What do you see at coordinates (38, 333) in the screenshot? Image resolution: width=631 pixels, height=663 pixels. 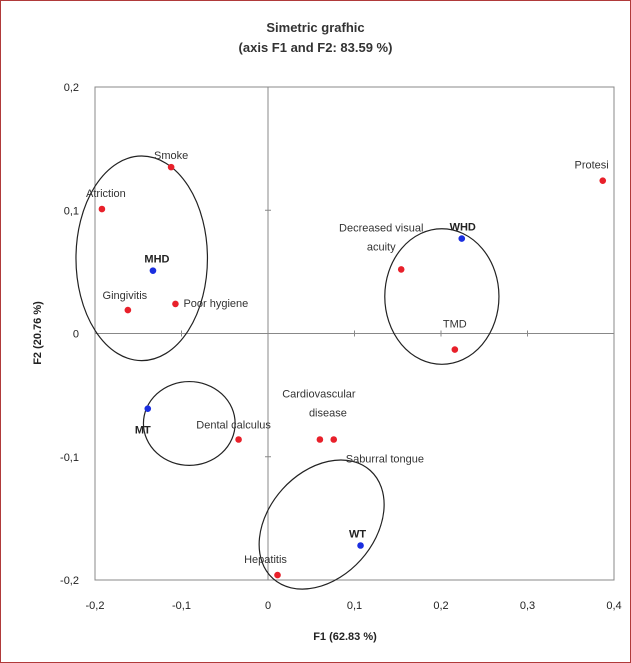 I see `y-axis-label: F2 (20.76 %)` at bounding box center [38, 333].